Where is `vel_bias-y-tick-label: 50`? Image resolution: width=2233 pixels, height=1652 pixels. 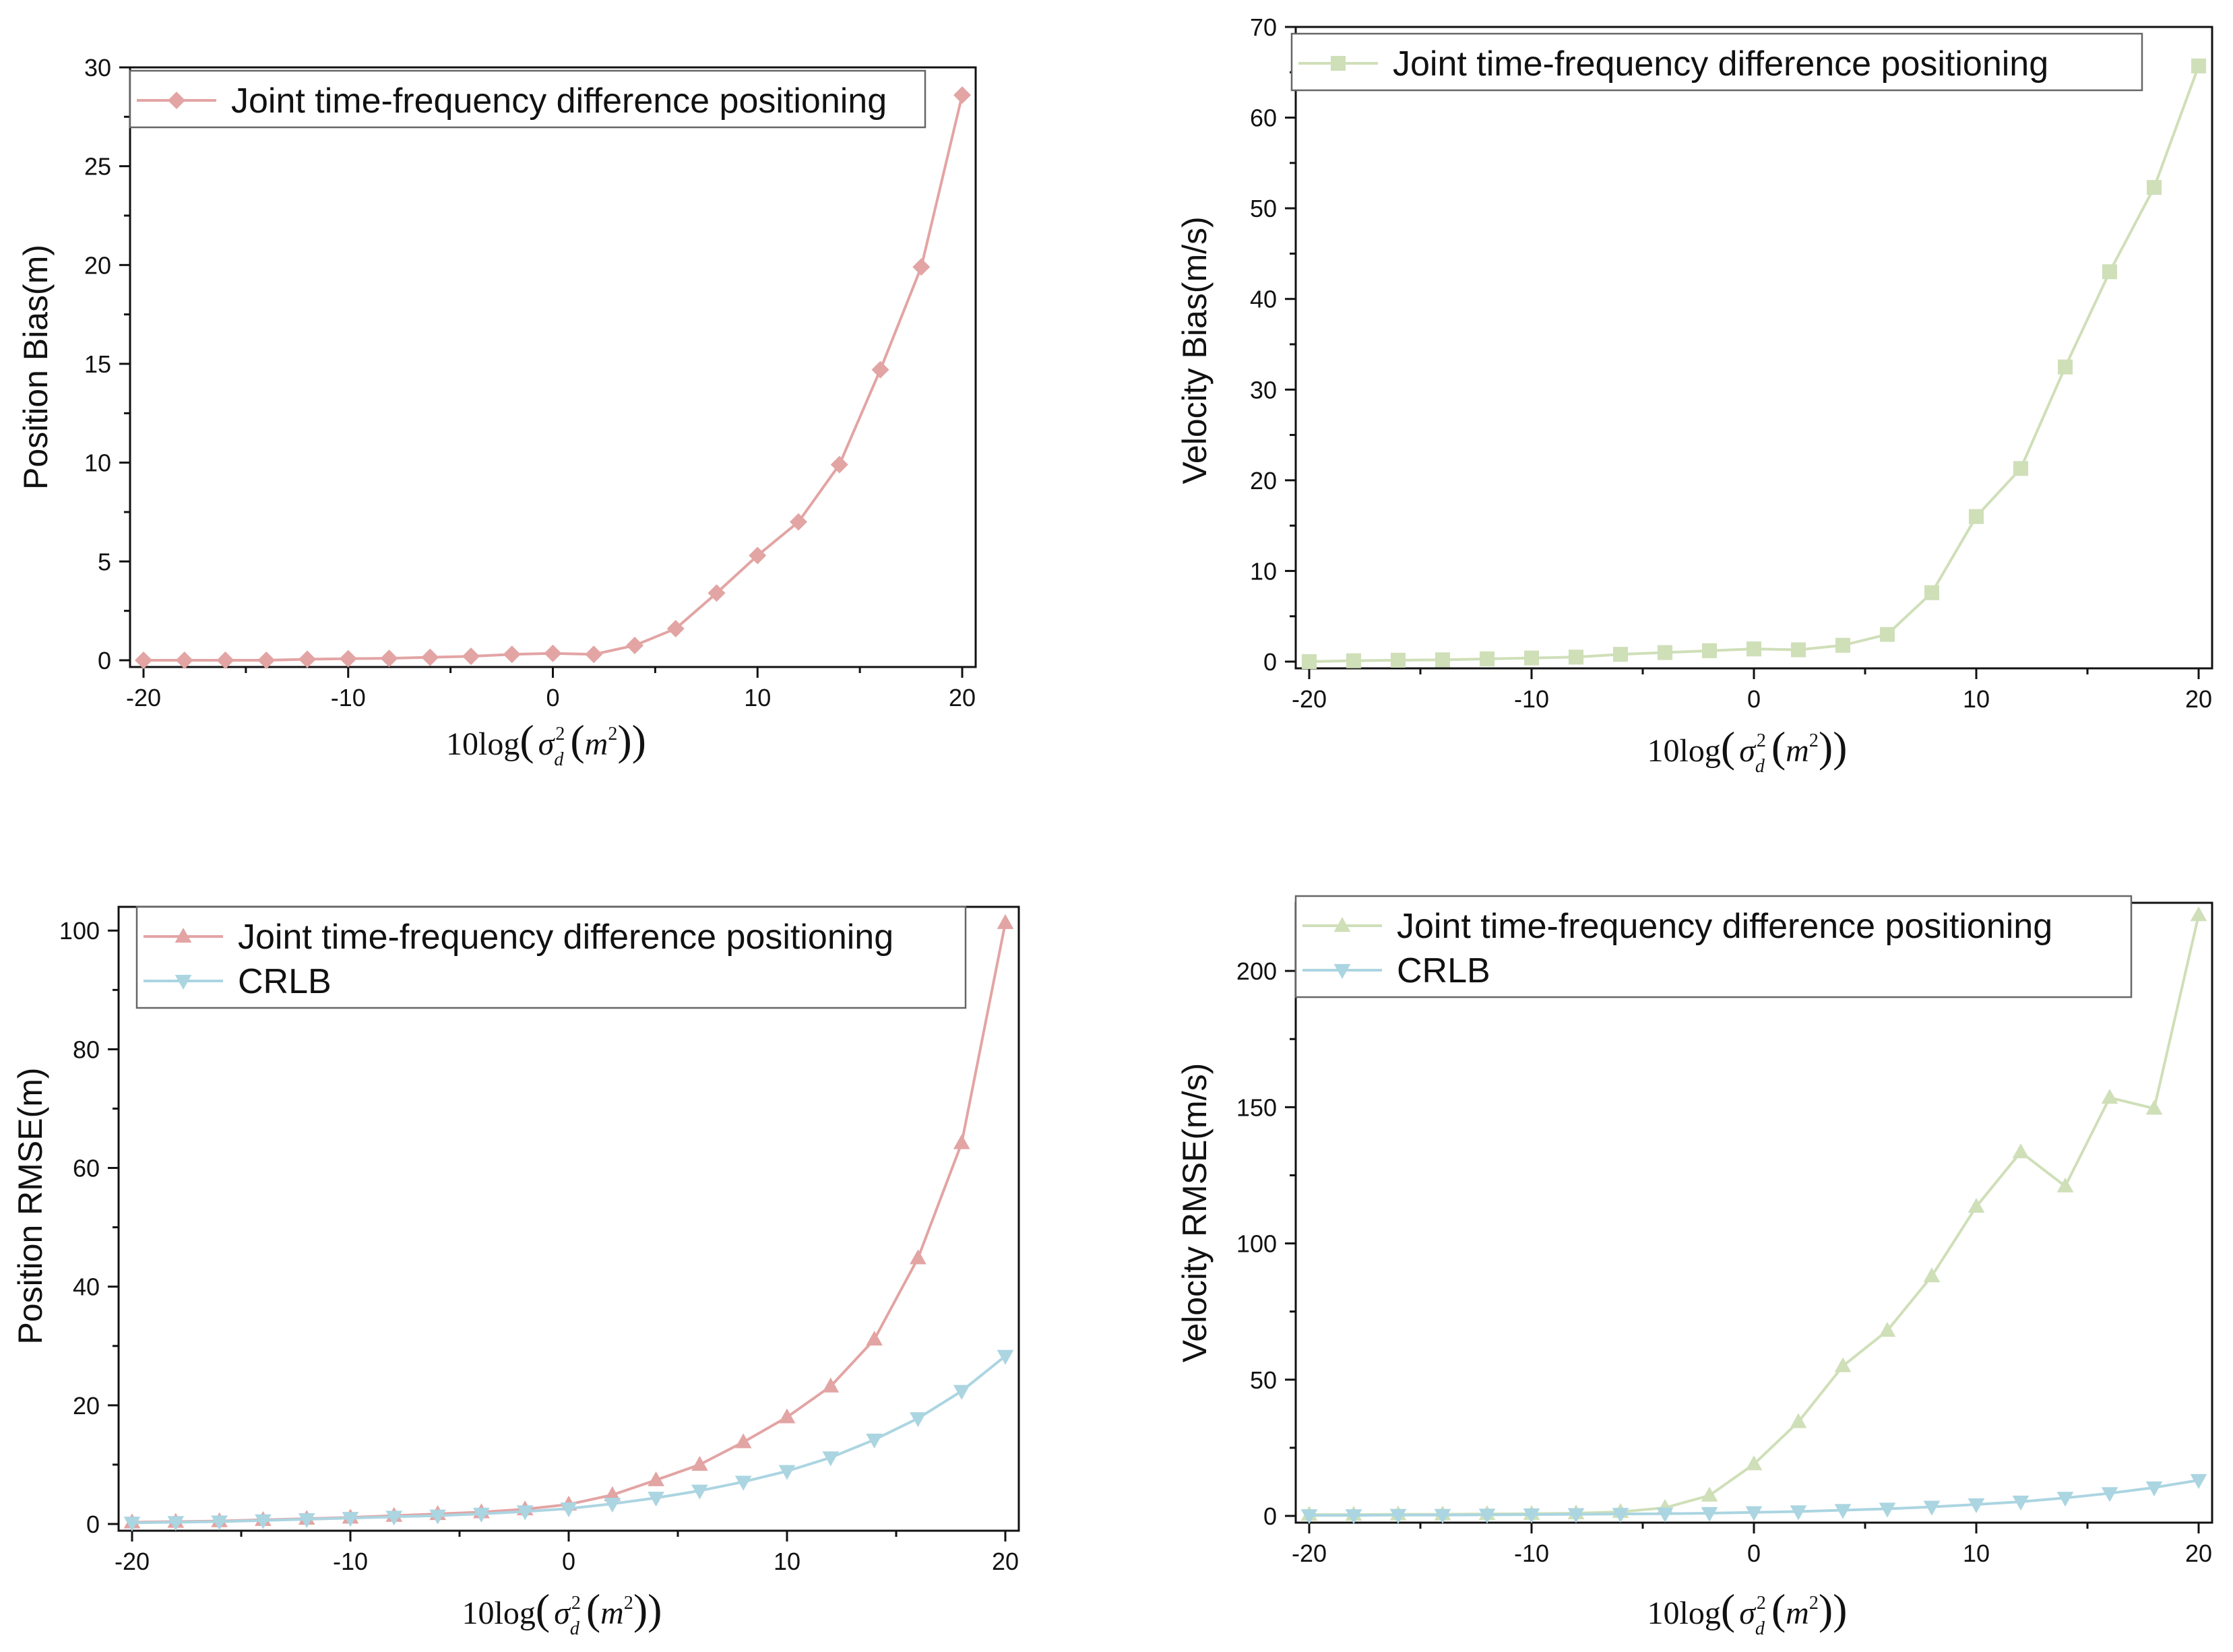 vel_bias-y-tick-label: 50 is located at coordinates (1263, 208).